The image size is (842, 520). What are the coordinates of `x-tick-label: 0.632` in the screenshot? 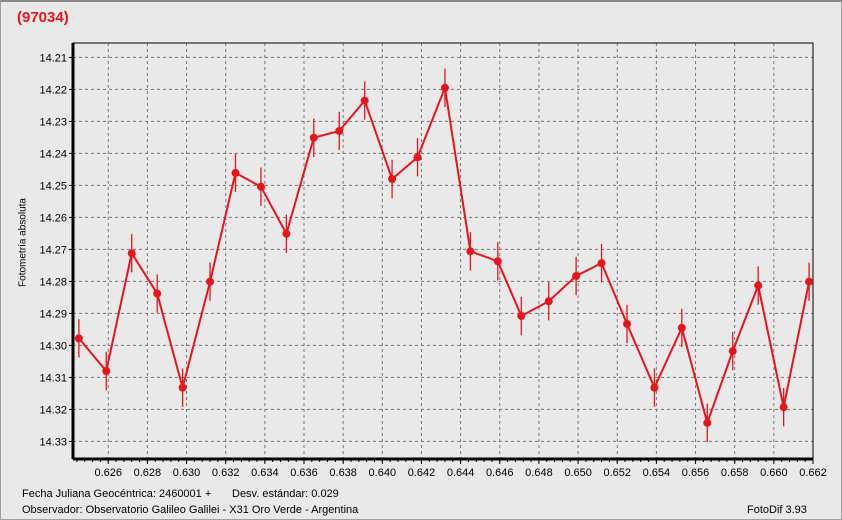 It's located at (226, 473).